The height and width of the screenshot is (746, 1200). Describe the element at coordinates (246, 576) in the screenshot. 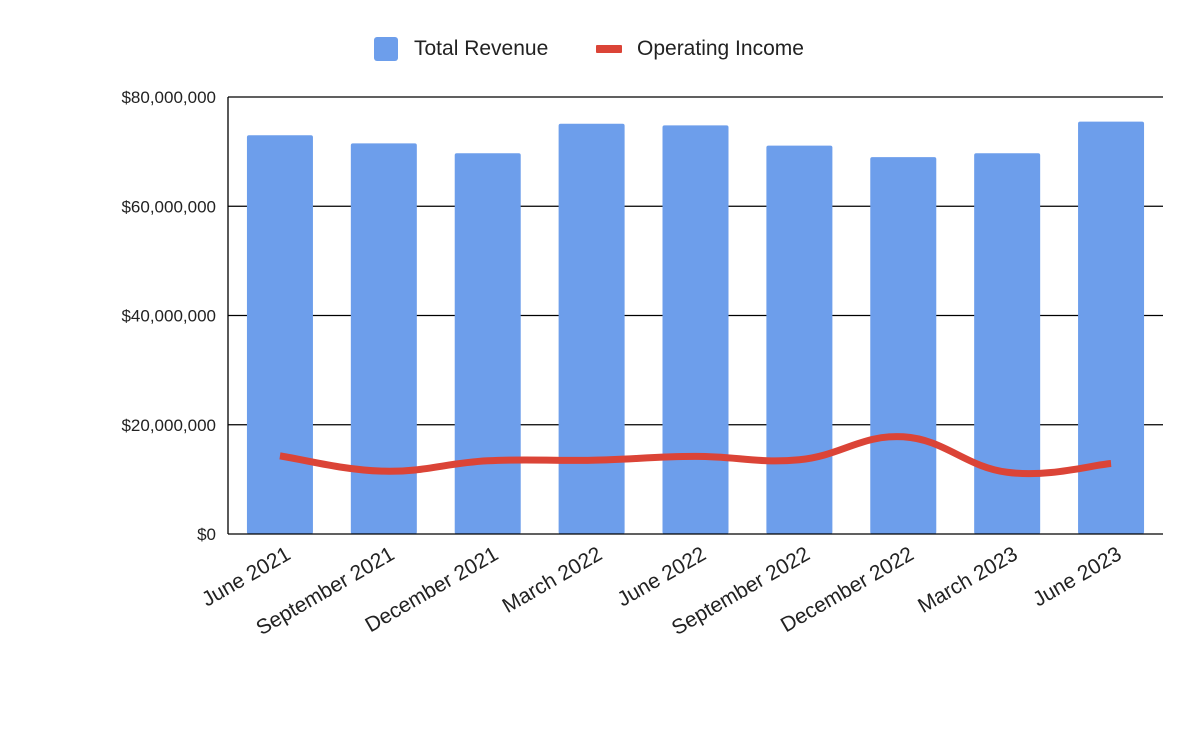

I see `x-tick-label: June 2021` at that location.